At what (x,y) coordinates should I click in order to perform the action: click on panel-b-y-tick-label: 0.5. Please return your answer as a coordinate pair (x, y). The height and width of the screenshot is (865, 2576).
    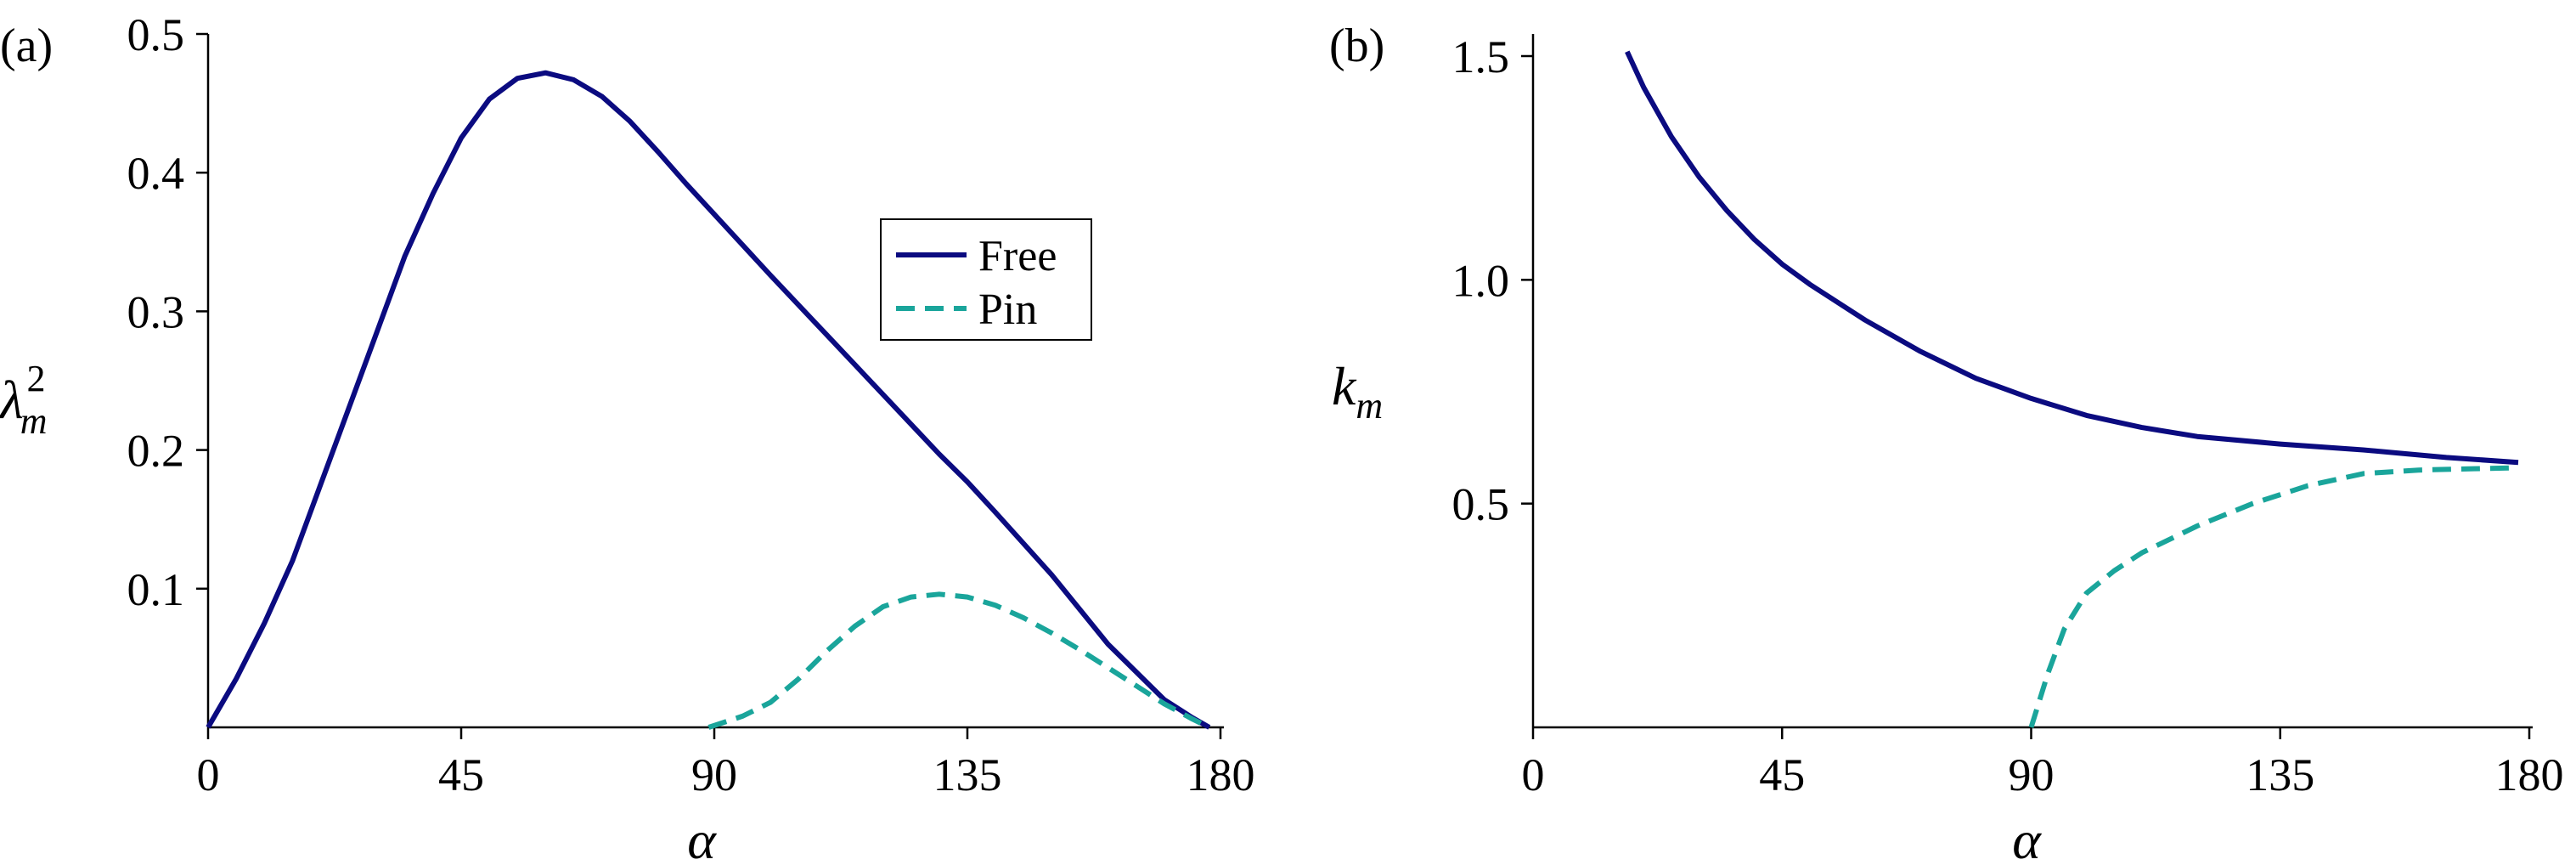
    Looking at the image, I should click on (1481, 504).